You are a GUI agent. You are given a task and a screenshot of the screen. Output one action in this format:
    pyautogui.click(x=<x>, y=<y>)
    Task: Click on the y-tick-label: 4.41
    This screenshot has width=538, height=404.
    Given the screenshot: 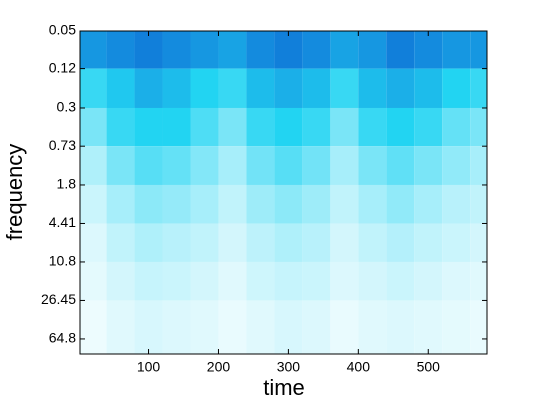 What is the action you would take?
    pyautogui.click(x=62, y=222)
    